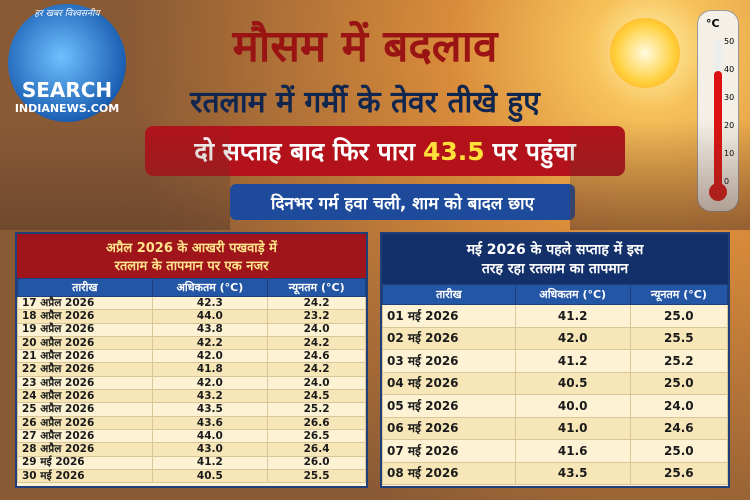  What do you see at coordinates (316, 383) in the screenshot?
I see `cell: 24.0` at bounding box center [316, 383].